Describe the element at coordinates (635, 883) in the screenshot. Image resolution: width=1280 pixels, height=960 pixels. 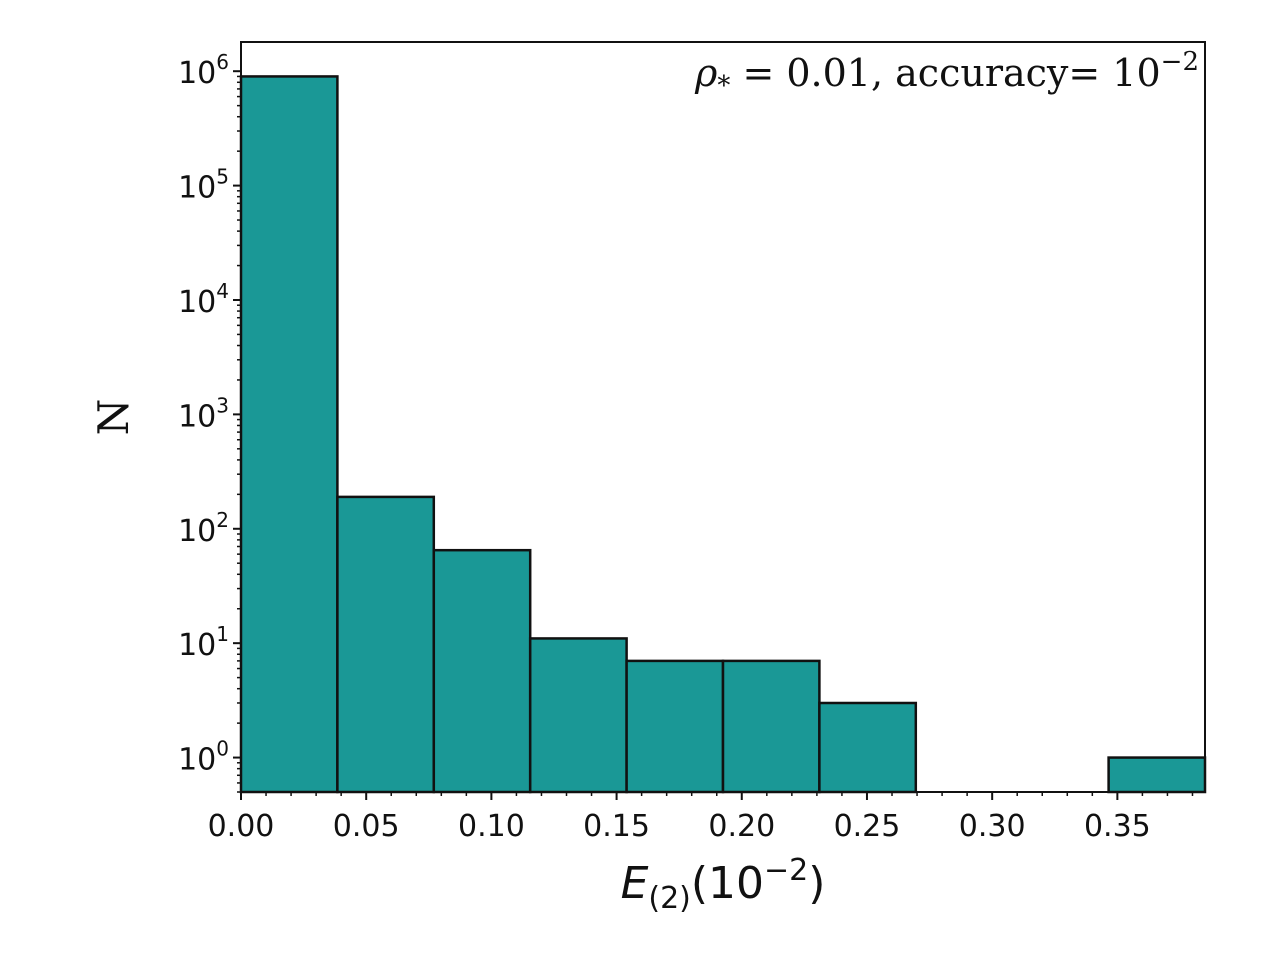
I see `x-axis-label-main: E` at that location.